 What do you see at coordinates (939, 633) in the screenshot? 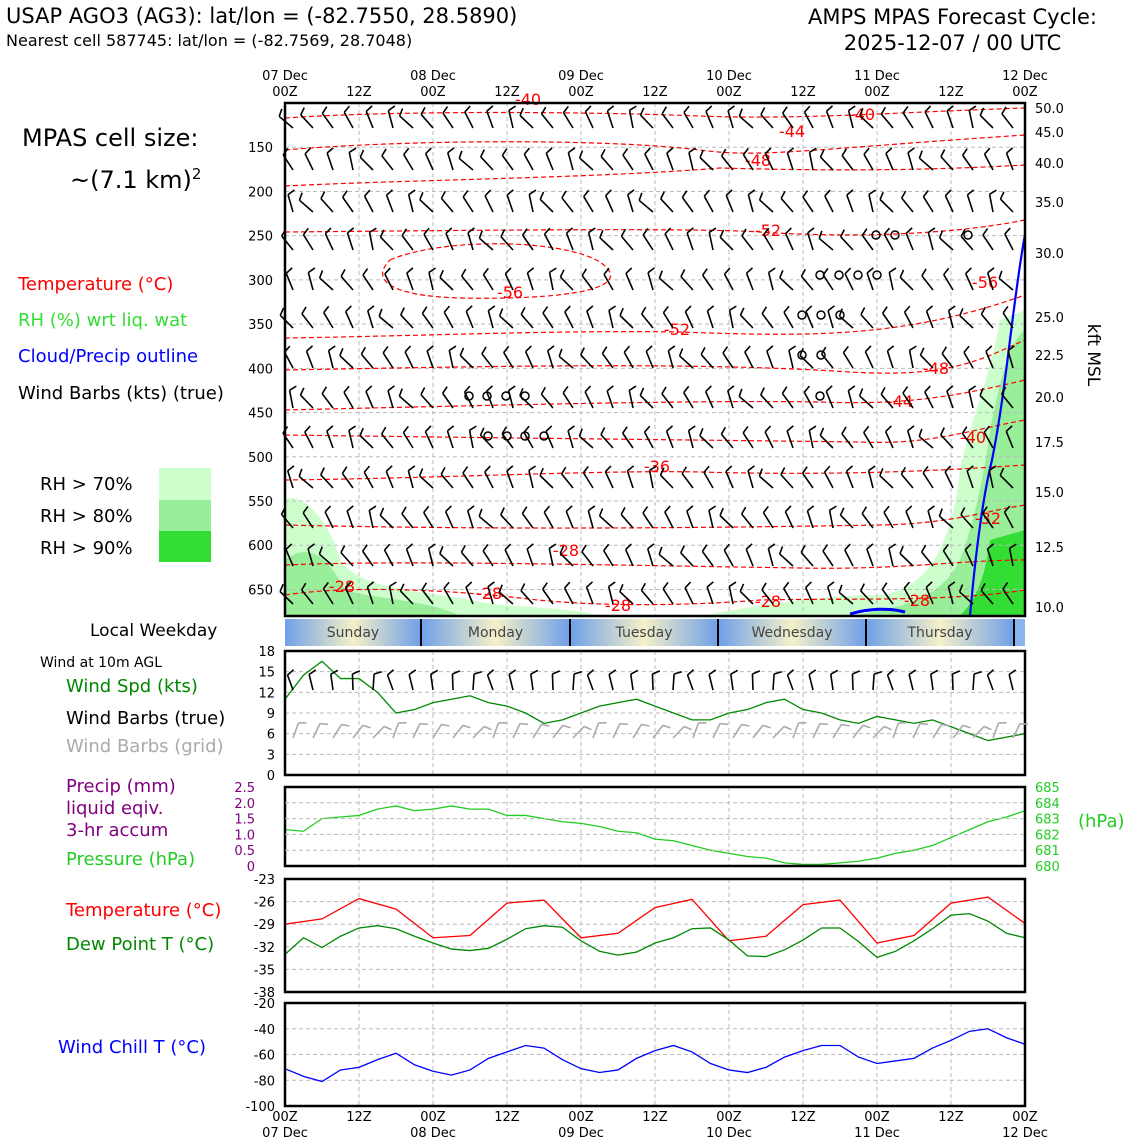
I see `weekday-name: Thursday` at bounding box center [939, 633].